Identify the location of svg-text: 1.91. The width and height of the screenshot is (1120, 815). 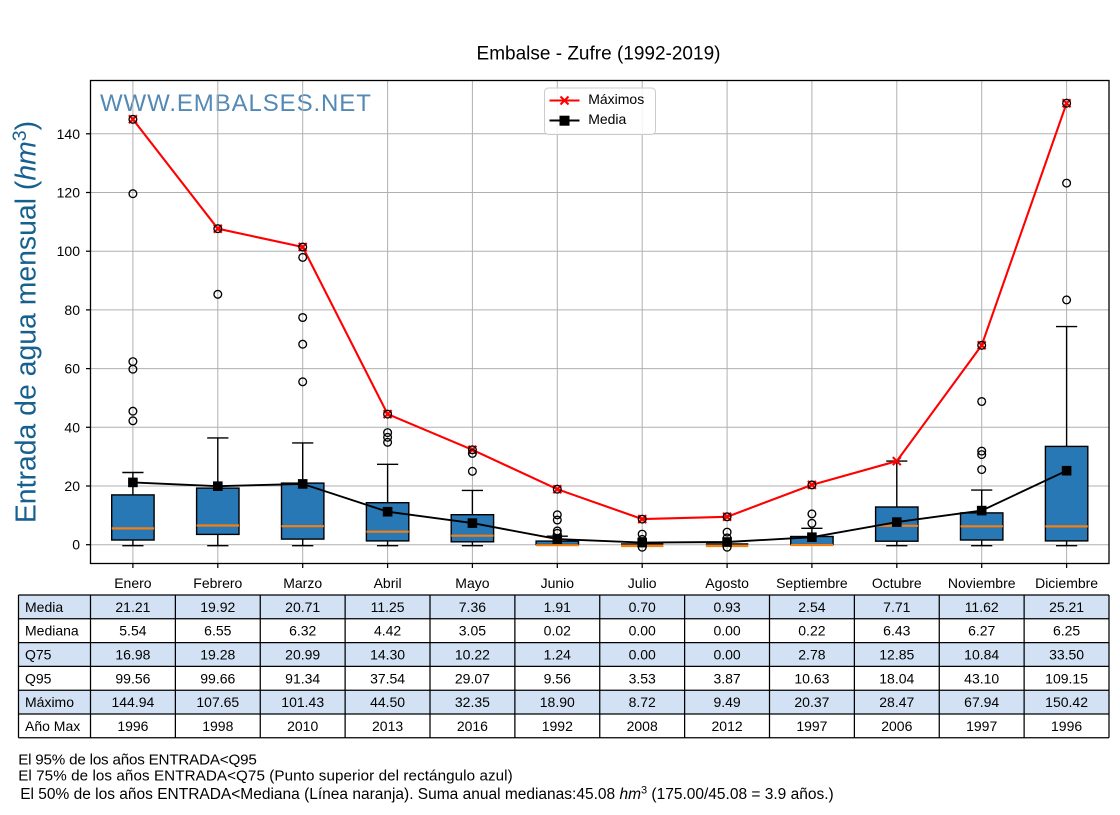
(557, 607).